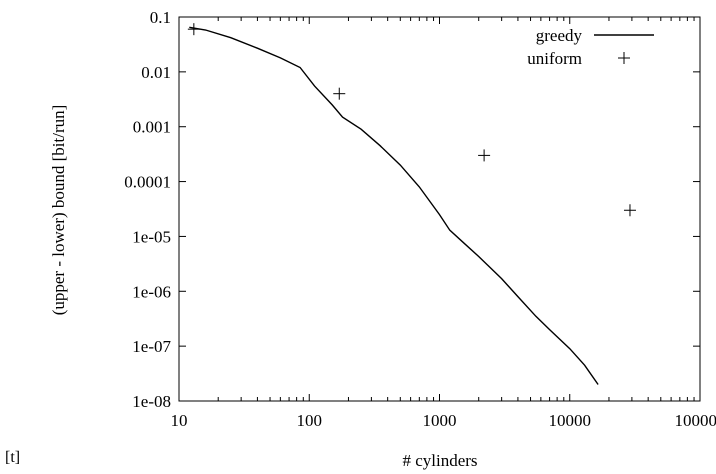  What do you see at coordinates (310, 420) in the screenshot?
I see `x-tick-label: 100` at bounding box center [310, 420].